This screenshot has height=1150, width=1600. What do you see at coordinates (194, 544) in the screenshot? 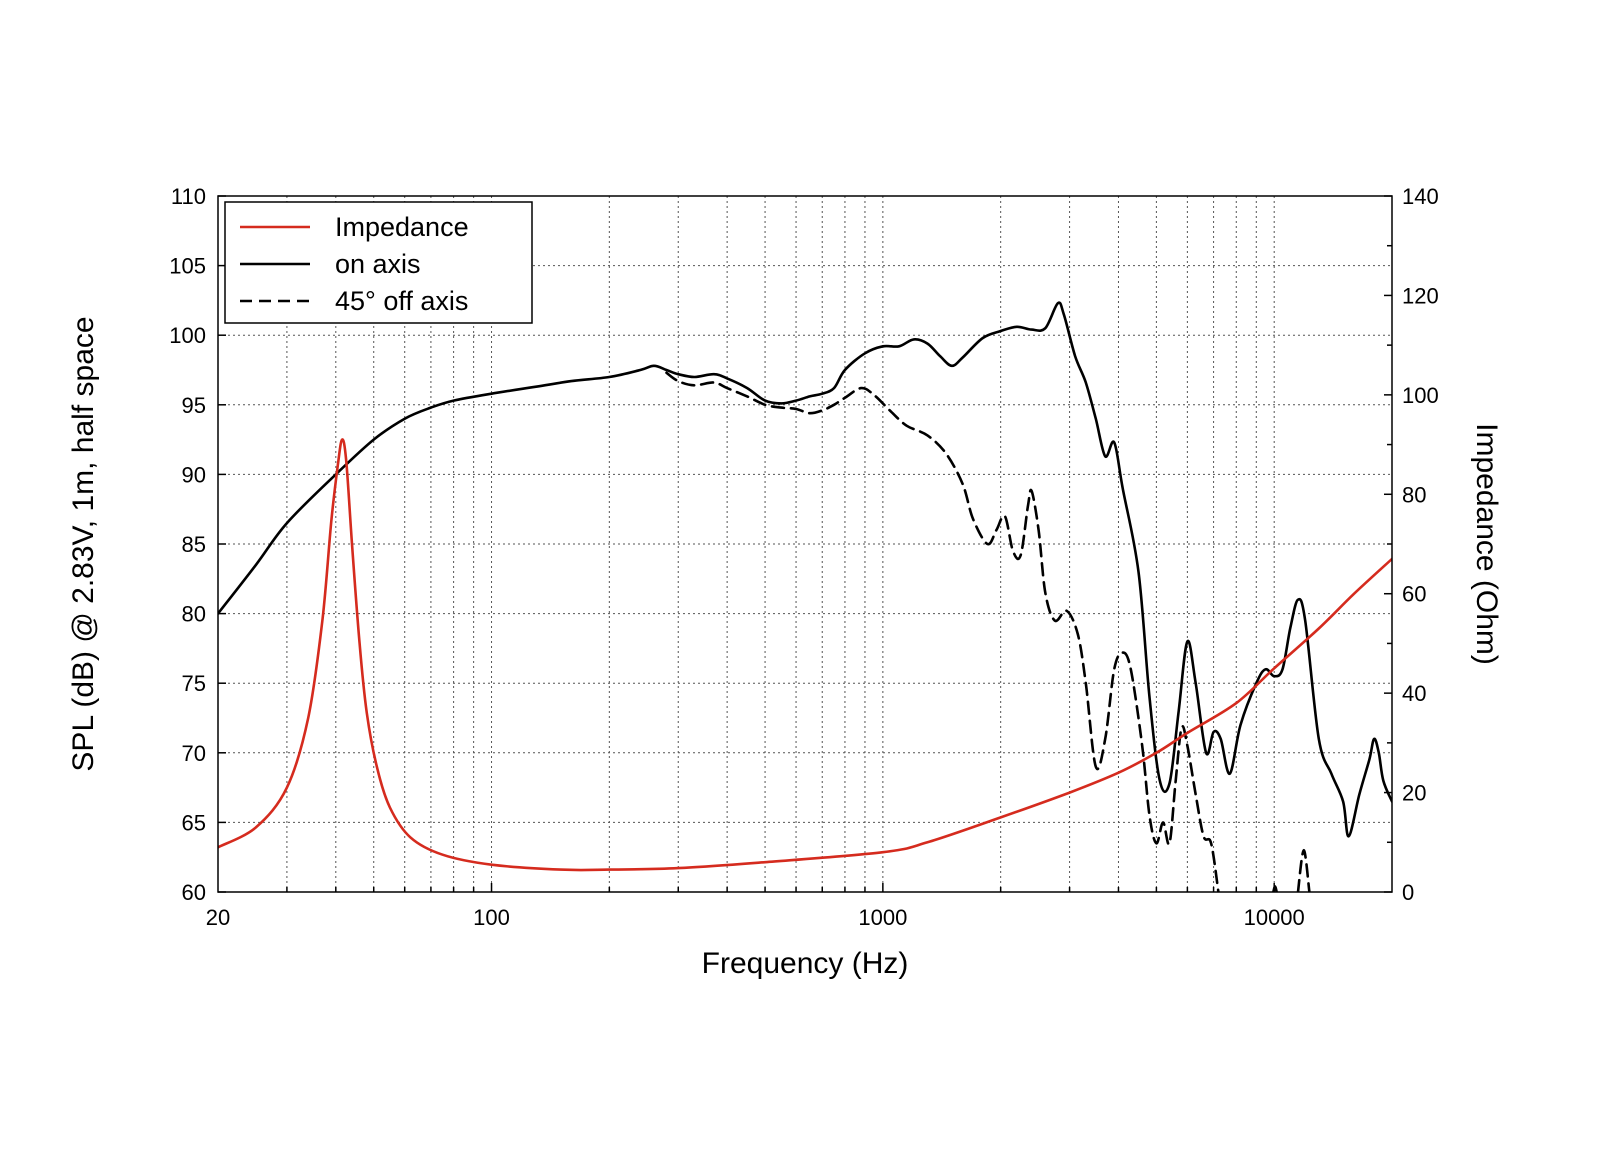
I see `y-tick-label: 85` at bounding box center [194, 544].